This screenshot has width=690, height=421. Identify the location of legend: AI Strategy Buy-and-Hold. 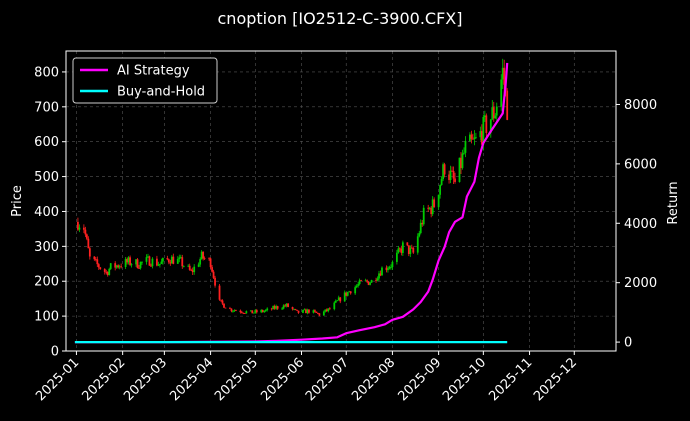
(145, 80).